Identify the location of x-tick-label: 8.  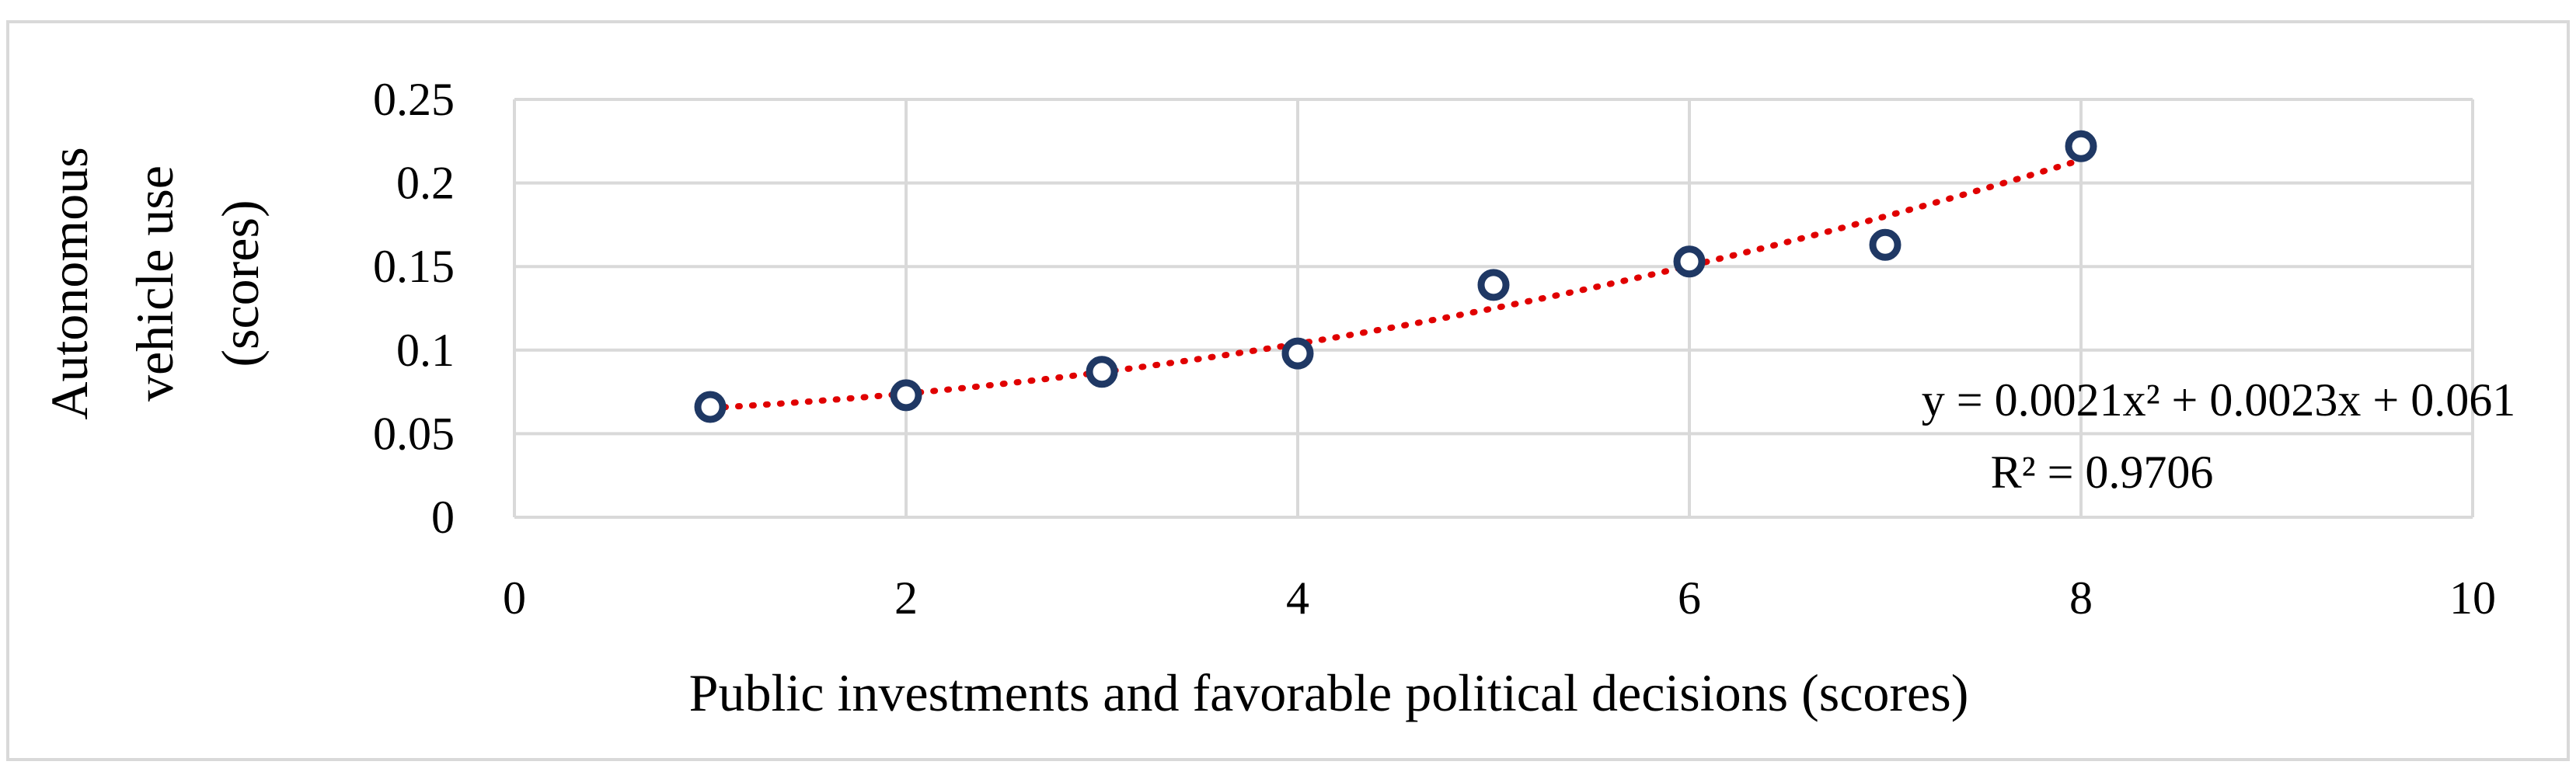
(2081, 598).